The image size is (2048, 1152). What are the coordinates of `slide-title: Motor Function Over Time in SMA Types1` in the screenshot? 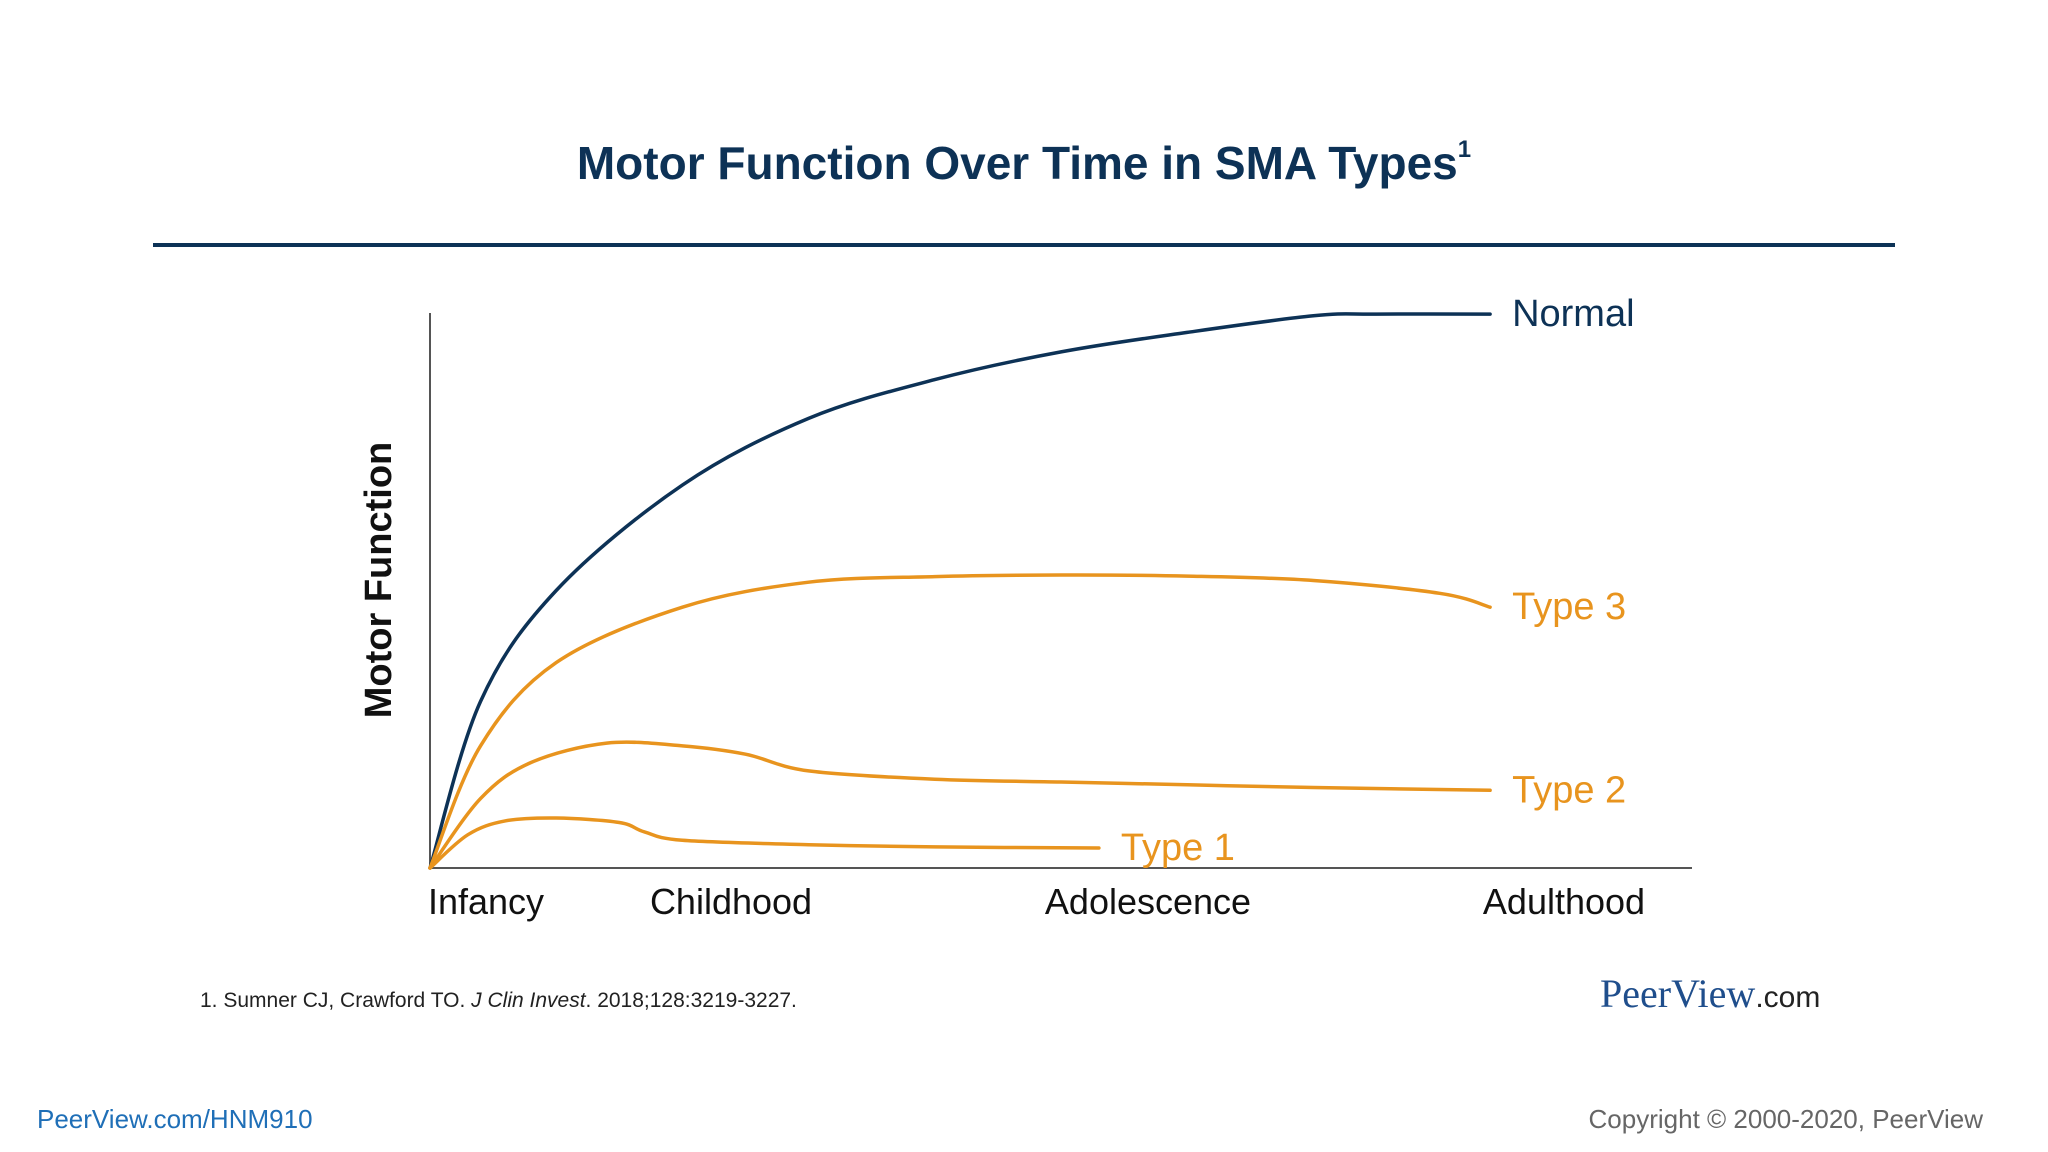 It's located at (1024, 163).